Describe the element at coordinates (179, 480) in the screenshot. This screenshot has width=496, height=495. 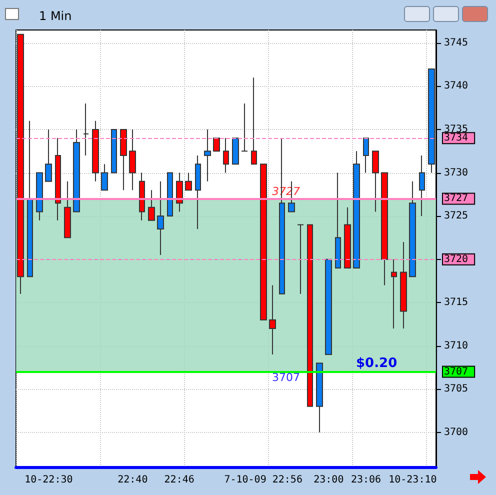
I see `x-tick-label: 22:46` at that location.